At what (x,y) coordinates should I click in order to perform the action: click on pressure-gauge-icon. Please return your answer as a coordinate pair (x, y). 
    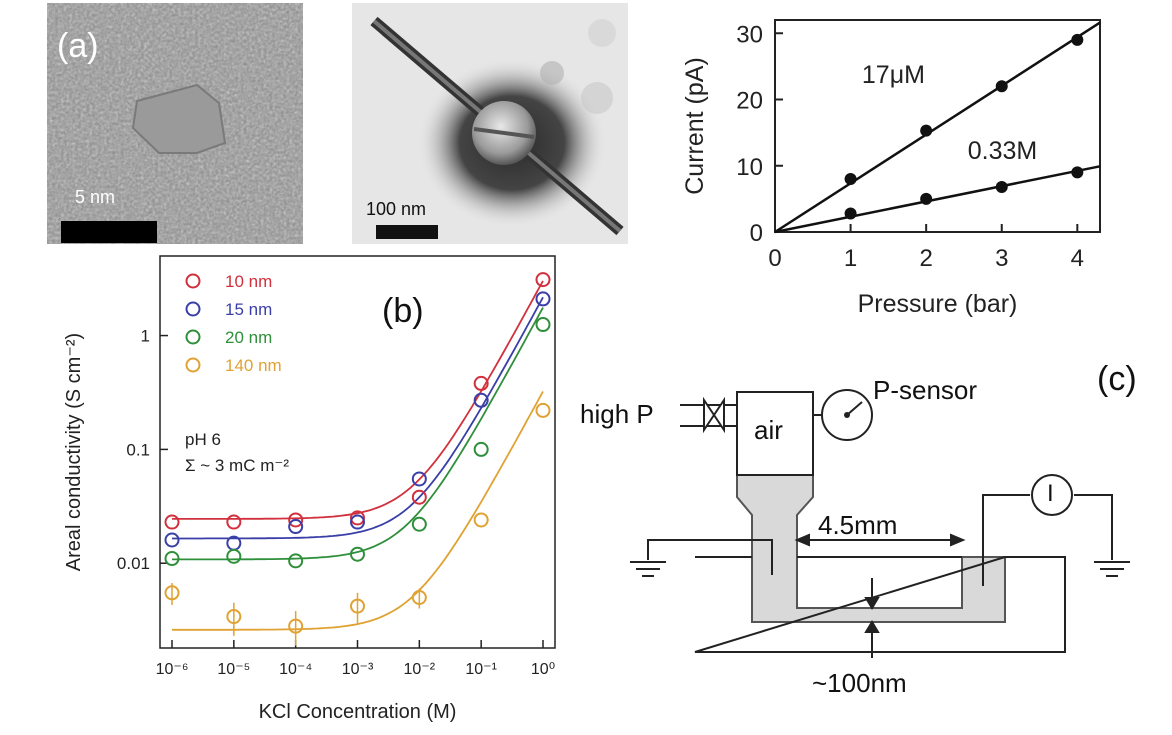
    Looking at the image, I should click on (847, 415).